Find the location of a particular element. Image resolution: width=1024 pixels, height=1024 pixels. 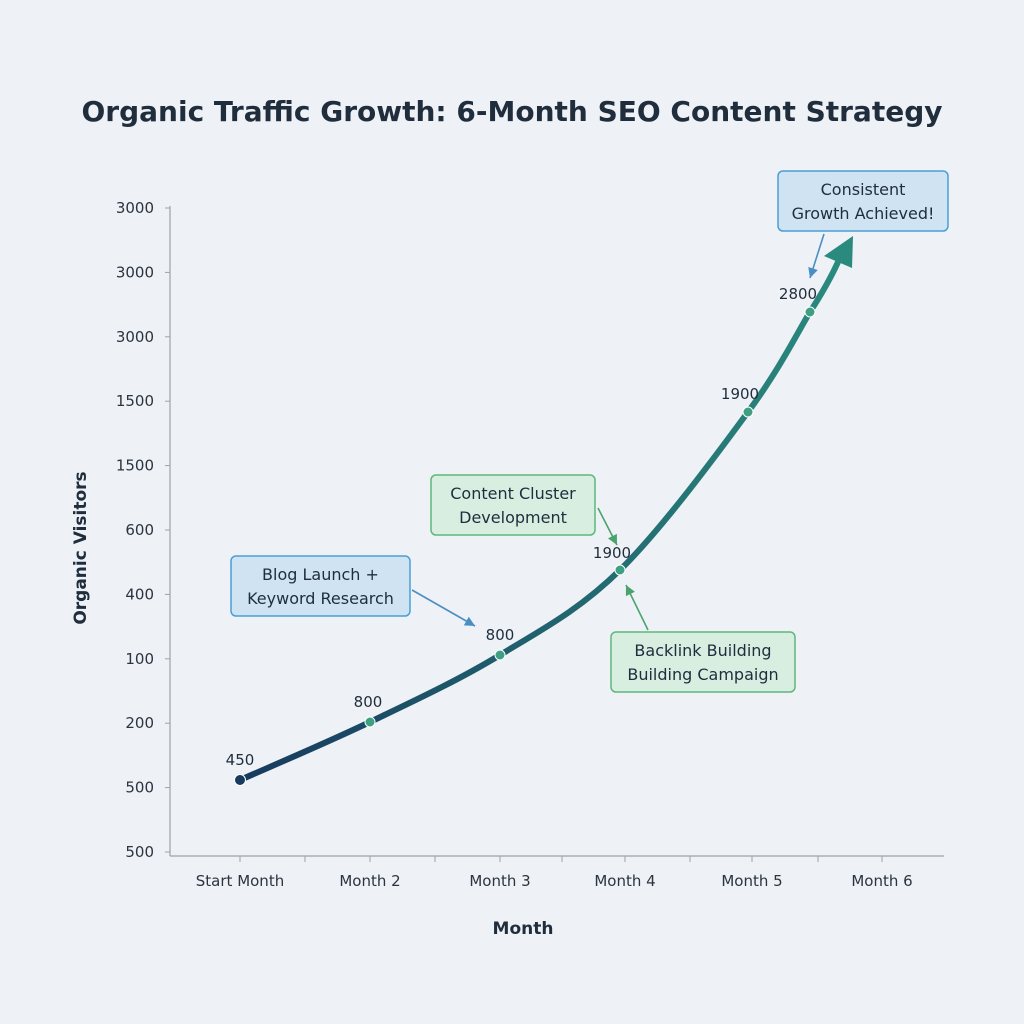

y-tick-label: 600 is located at coordinates (139, 530).